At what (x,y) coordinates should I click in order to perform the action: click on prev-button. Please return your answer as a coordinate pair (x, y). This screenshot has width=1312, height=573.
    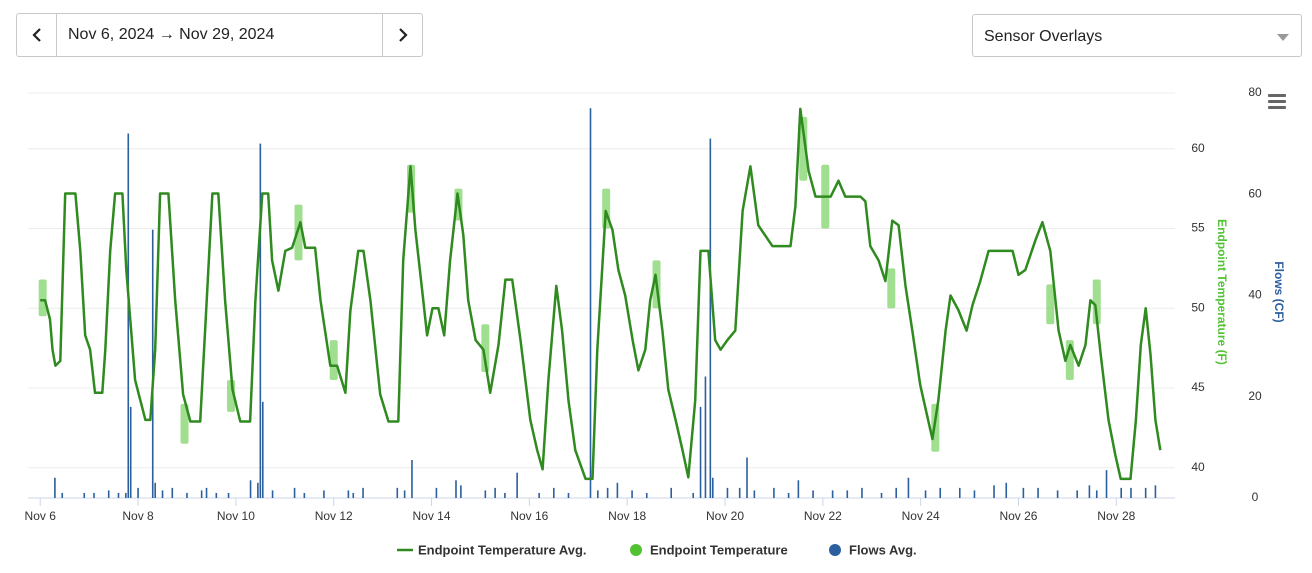
    Looking at the image, I should click on (37, 35).